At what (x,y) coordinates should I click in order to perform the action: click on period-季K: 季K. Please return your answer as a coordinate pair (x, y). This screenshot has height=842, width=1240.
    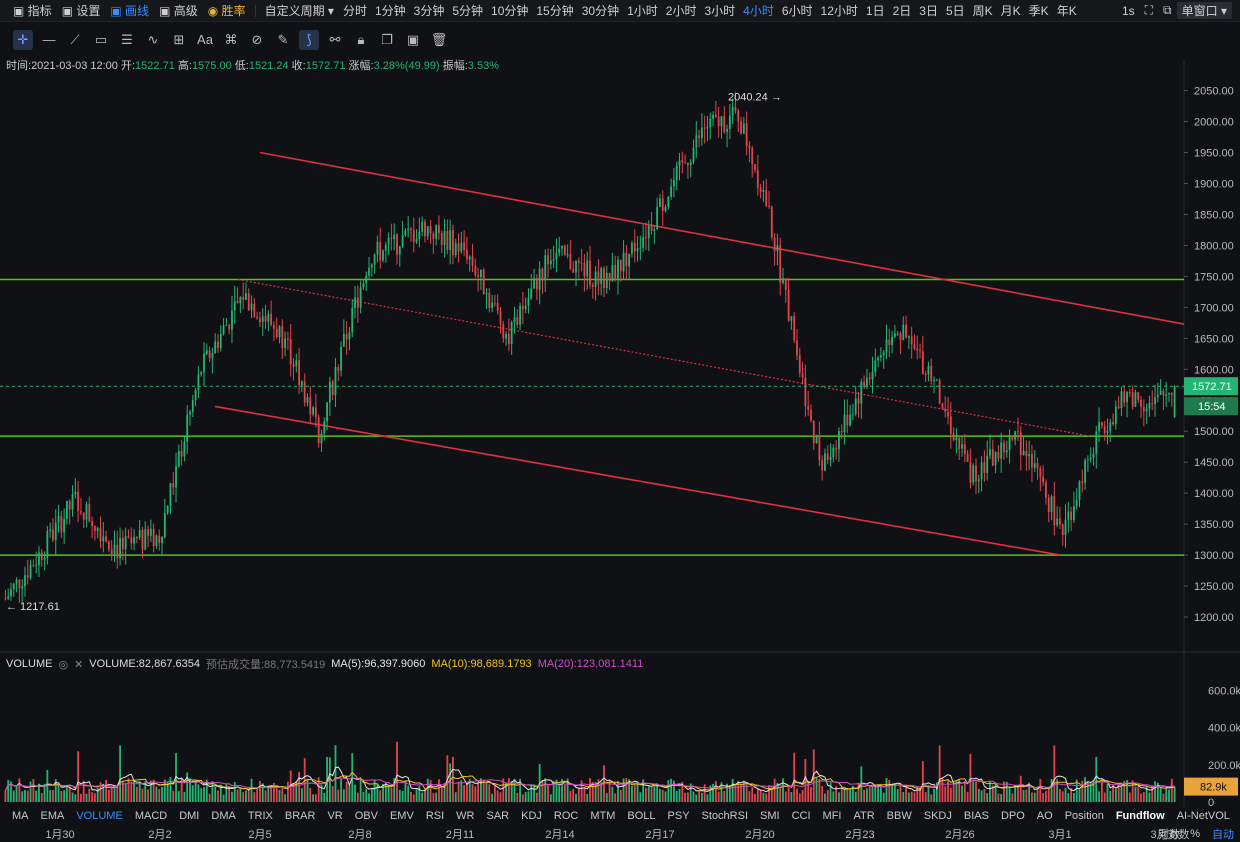
    Looking at the image, I should click on (1038, 11).